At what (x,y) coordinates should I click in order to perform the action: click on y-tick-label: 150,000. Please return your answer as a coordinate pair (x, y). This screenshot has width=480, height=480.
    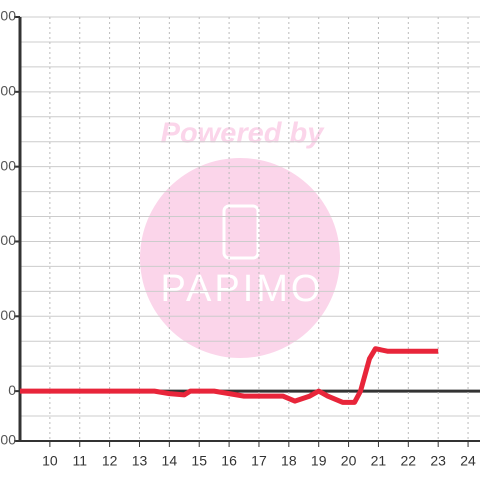
    Looking at the image, I should click on (8, 16).